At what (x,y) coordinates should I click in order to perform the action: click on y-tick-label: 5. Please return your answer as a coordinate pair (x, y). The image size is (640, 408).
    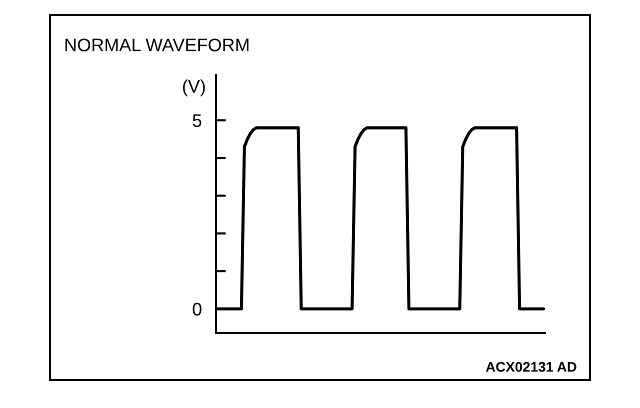
    Looking at the image, I should click on (197, 120).